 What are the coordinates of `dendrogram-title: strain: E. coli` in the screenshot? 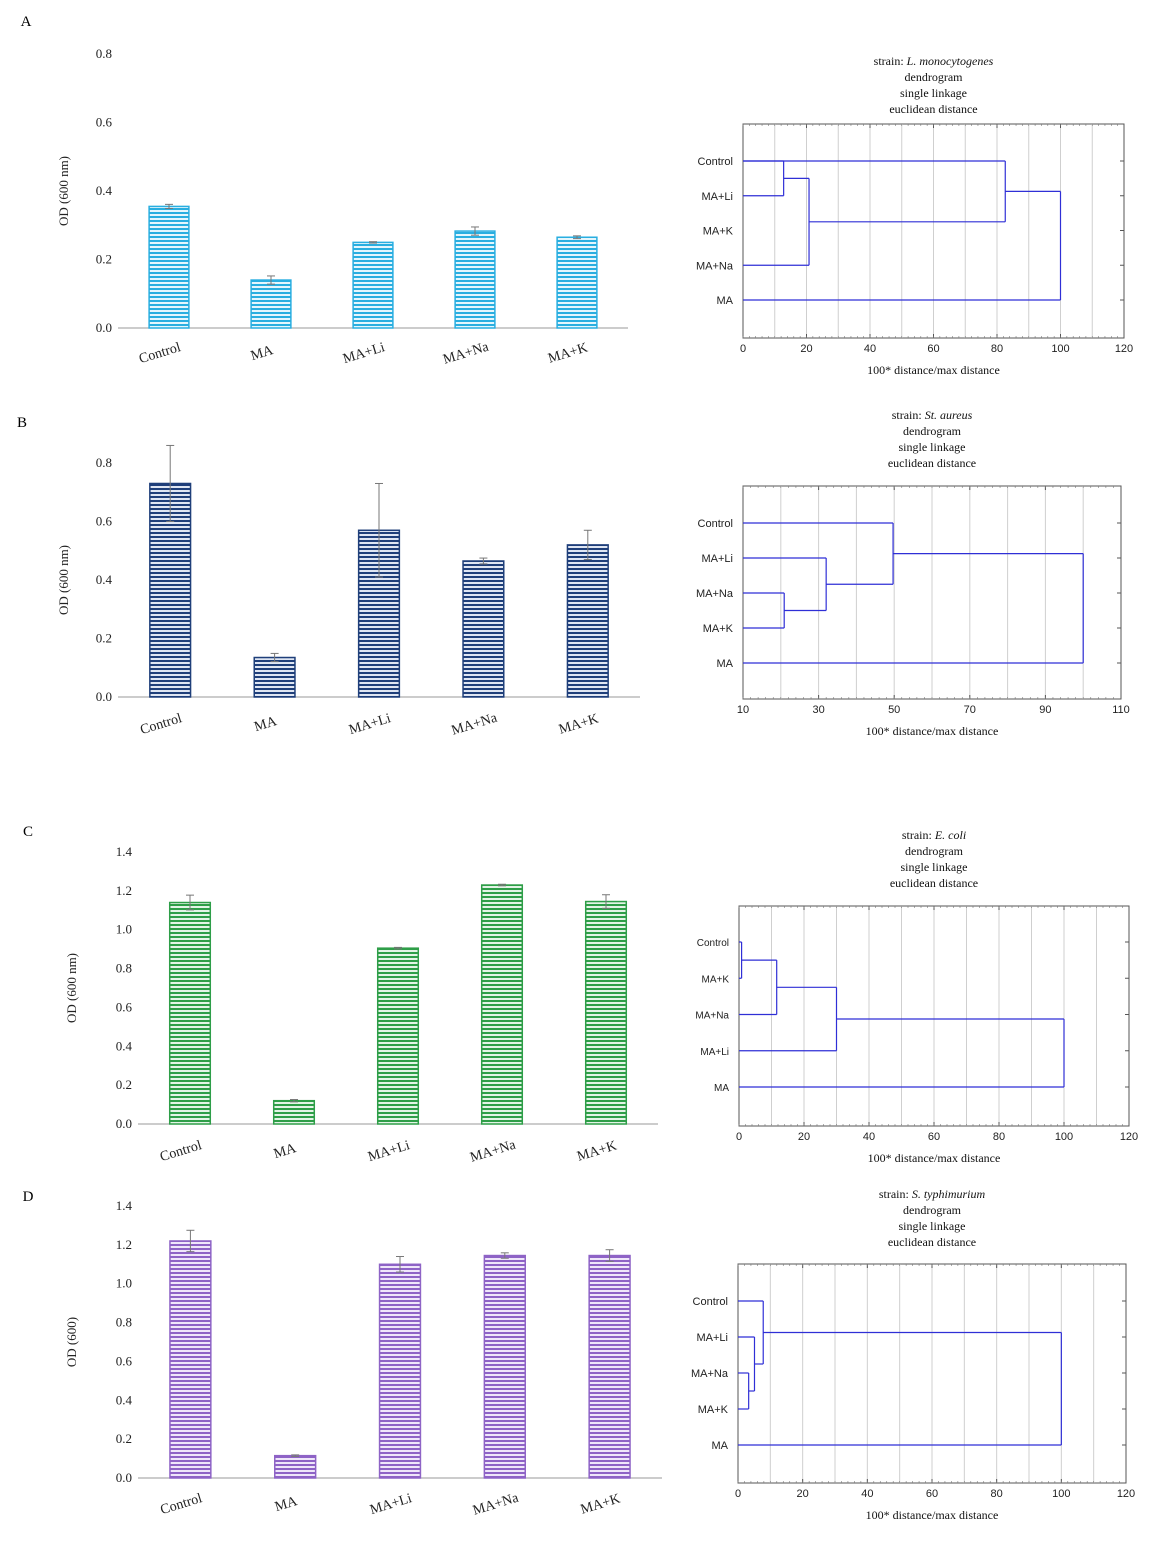 It's located at (934, 835).